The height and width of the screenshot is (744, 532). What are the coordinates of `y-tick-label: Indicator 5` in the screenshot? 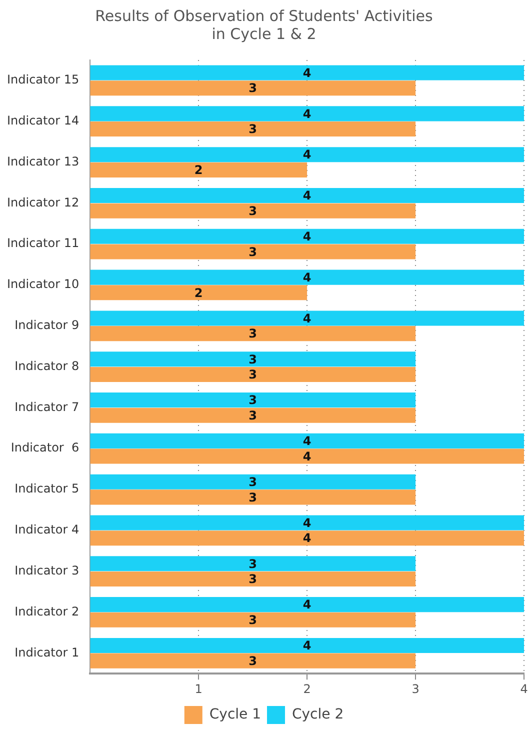 It's located at (47, 489).